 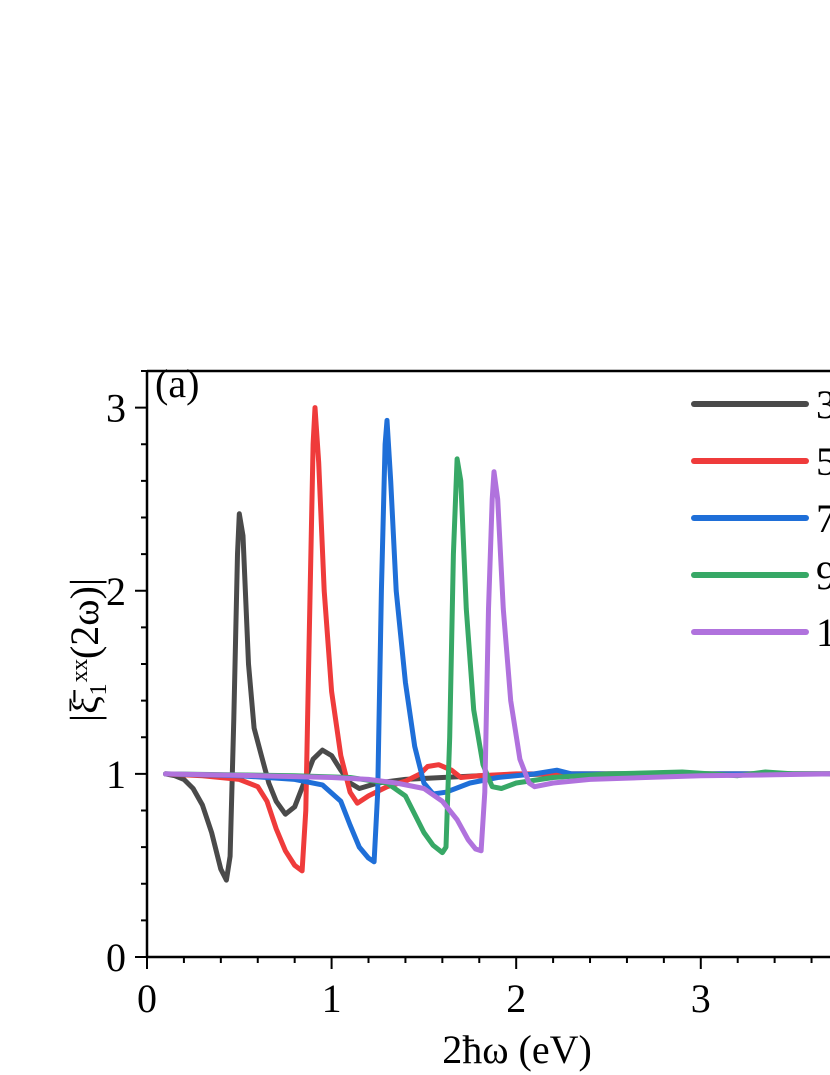 I want to click on panel-label: (a), so click(x=177, y=383).